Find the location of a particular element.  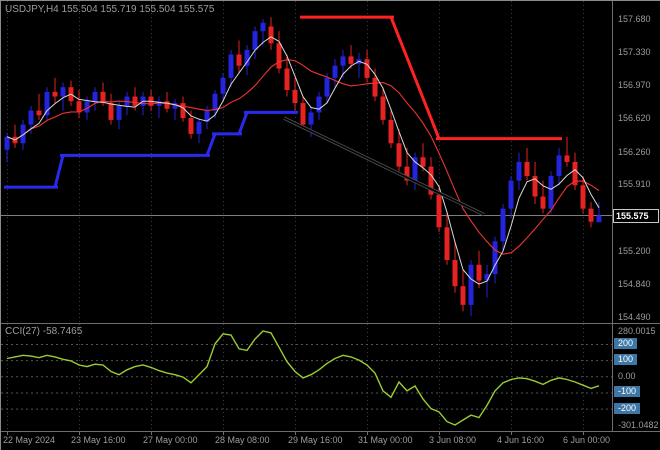

time-axis-label: 22 May 2024 is located at coordinates (29, 440).